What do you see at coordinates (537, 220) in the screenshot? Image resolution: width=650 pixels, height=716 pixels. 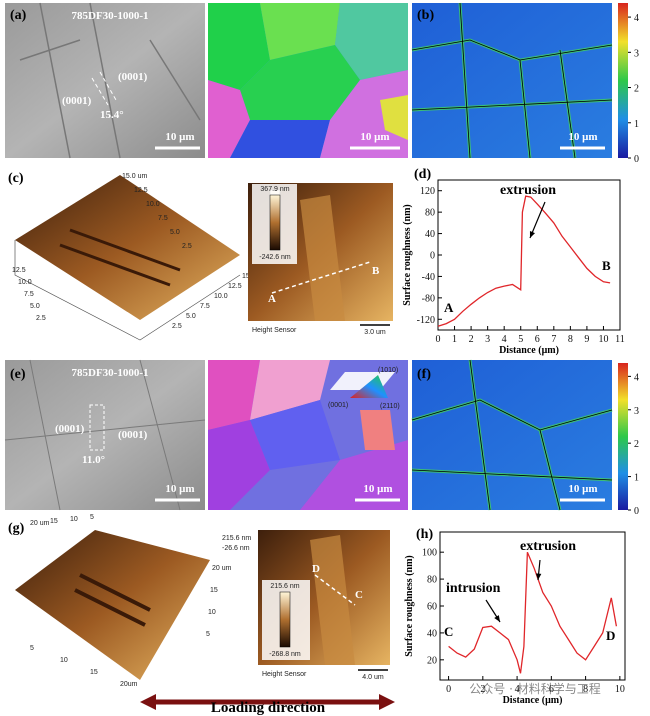 I see `annotation-arrow` at bounding box center [537, 220].